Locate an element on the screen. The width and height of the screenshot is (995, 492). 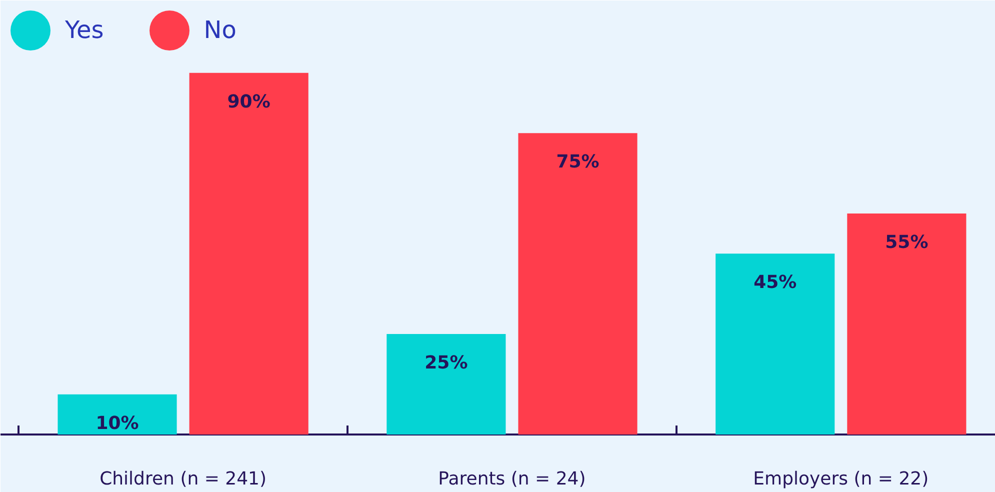
data-label: 75% is located at coordinates (578, 162).